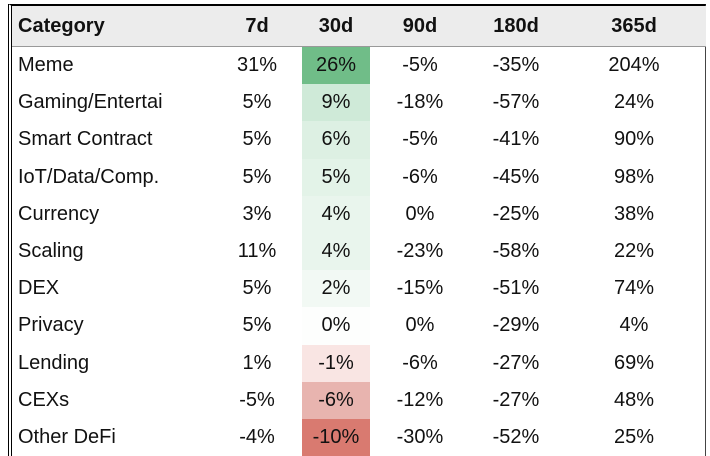 The image size is (710, 456). I want to click on table-row: Gaming/Entertai 5% 9% -18% -57% 24%, so click(359, 103).